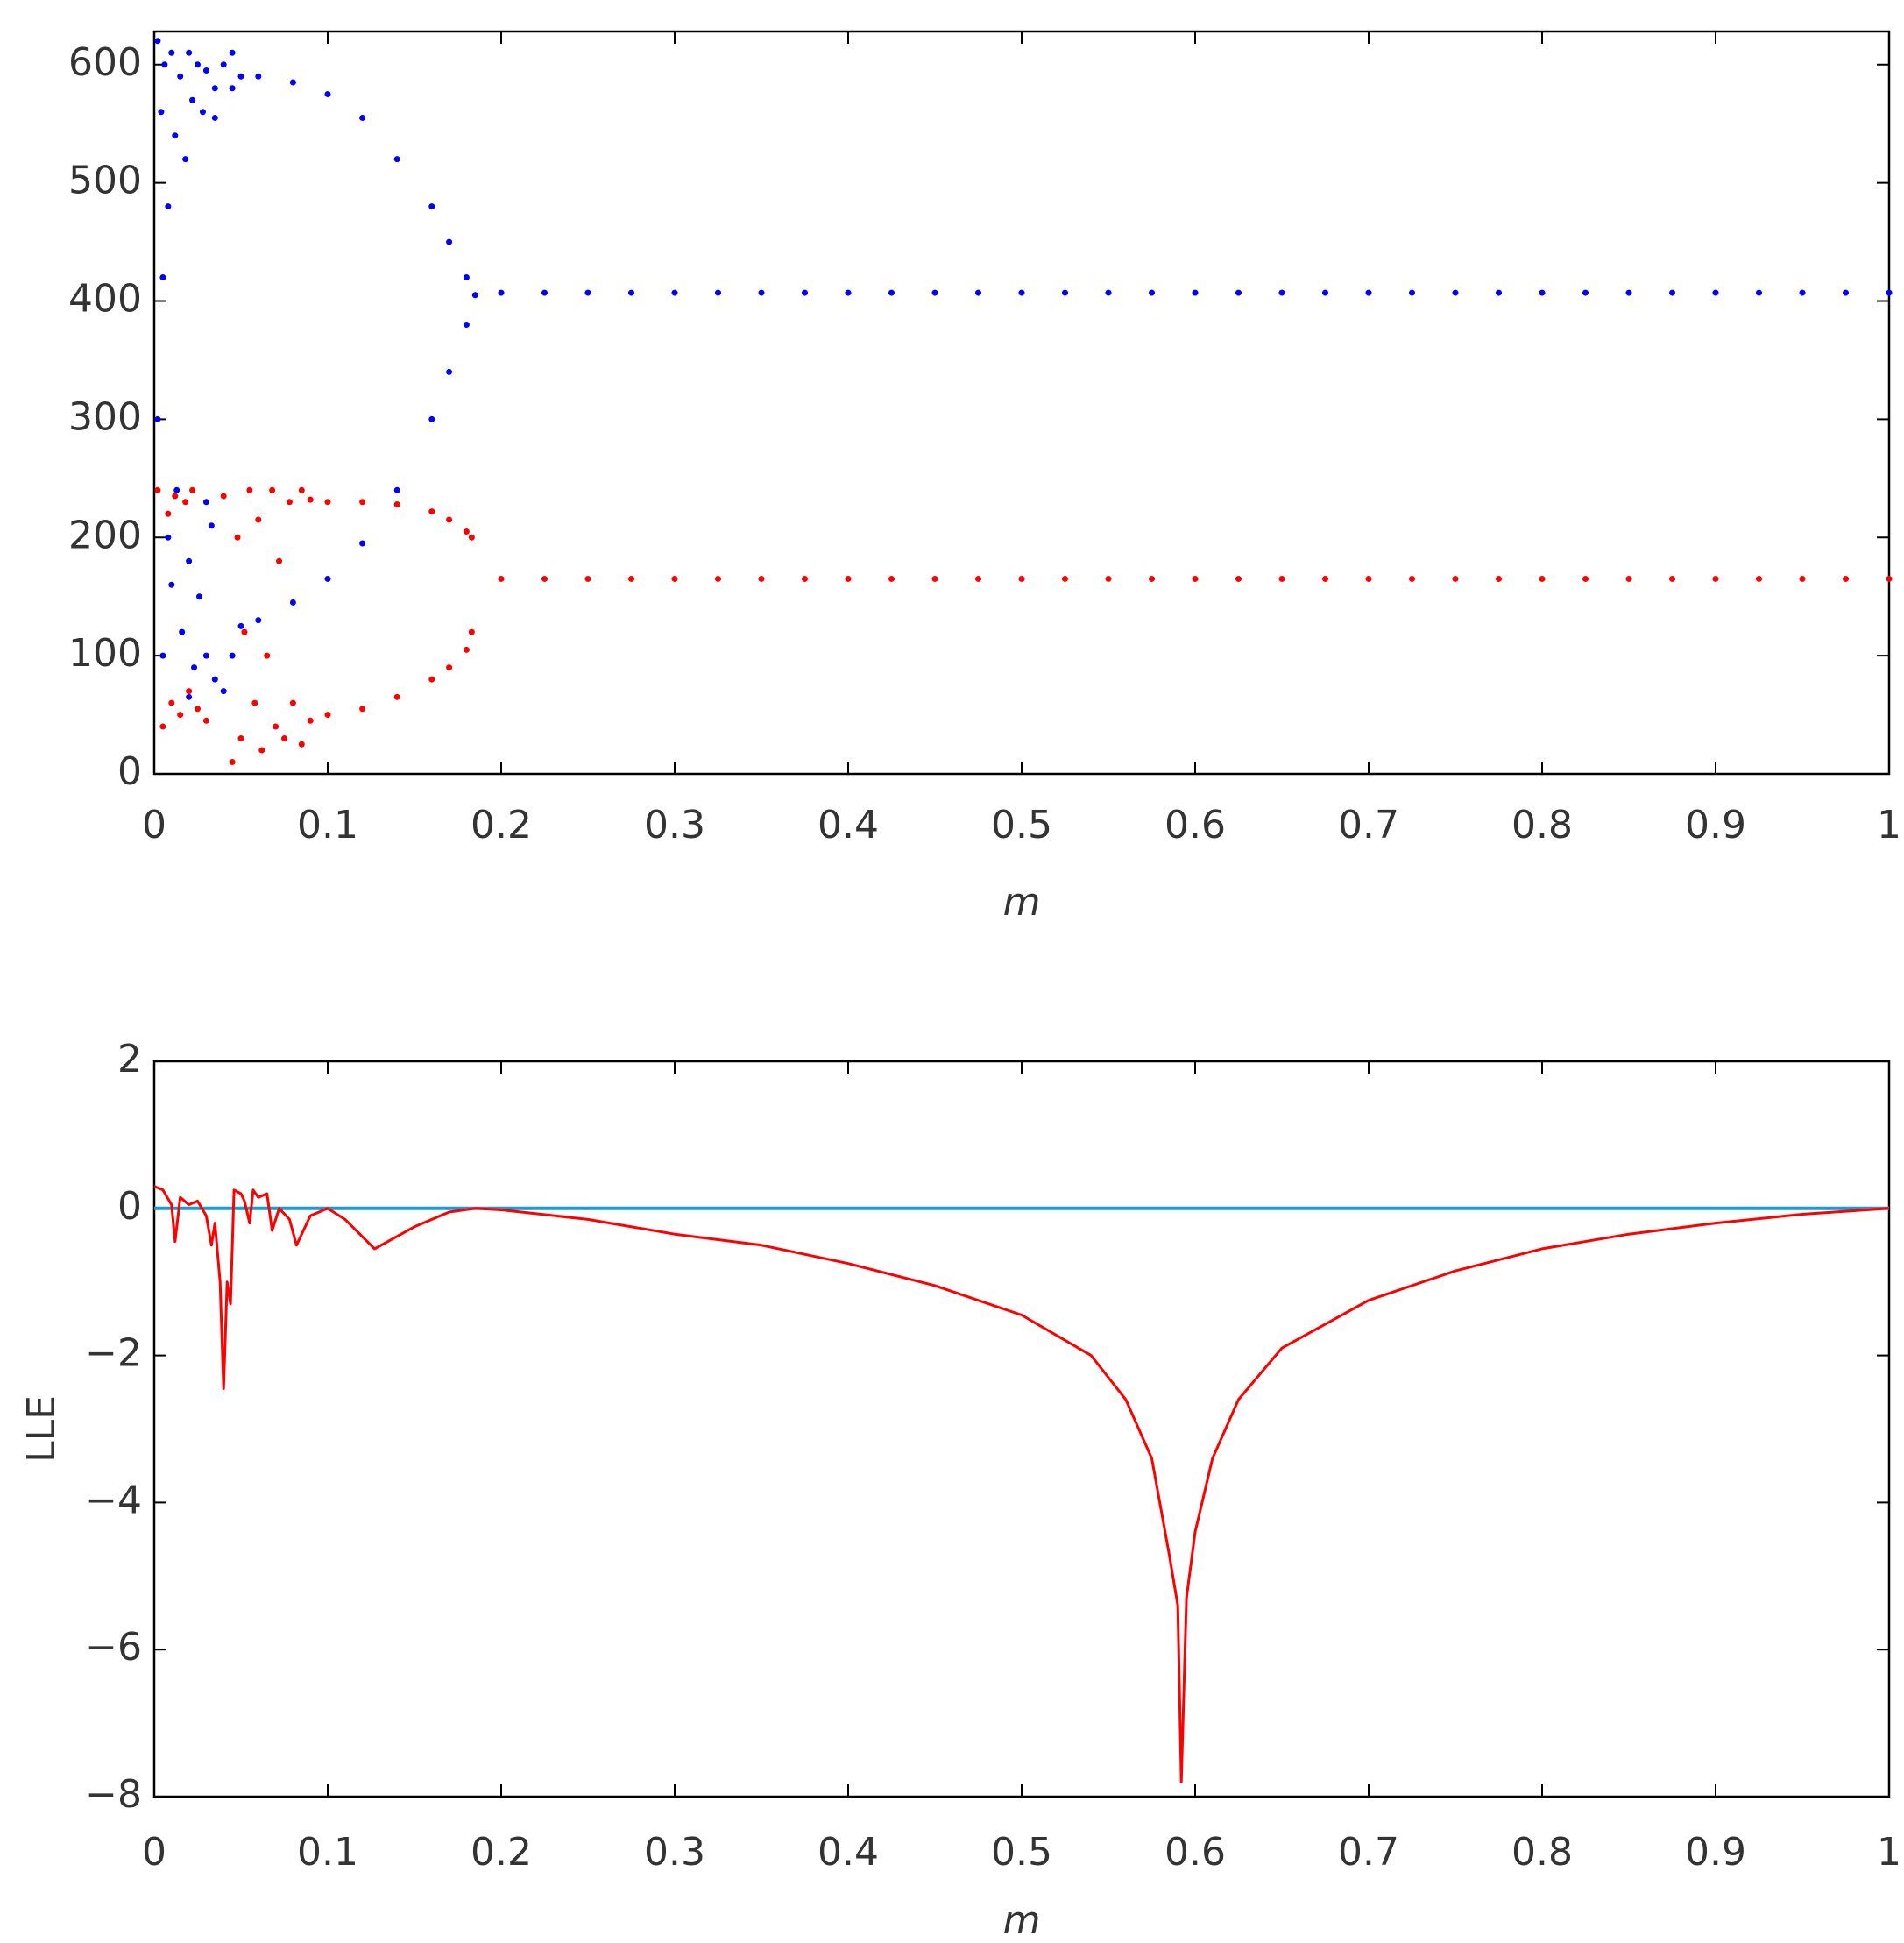 The height and width of the screenshot is (1943, 1904). What do you see at coordinates (113, 1353) in the screenshot?
I see `y-tick-label: −2` at bounding box center [113, 1353].